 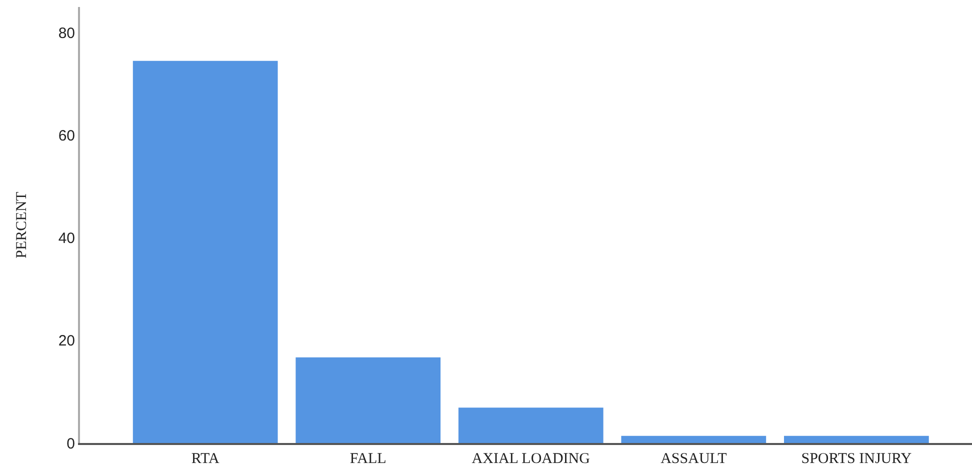 What do you see at coordinates (368, 458) in the screenshot?
I see `x-tick-label: FALL` at bounding box center [368, 458].